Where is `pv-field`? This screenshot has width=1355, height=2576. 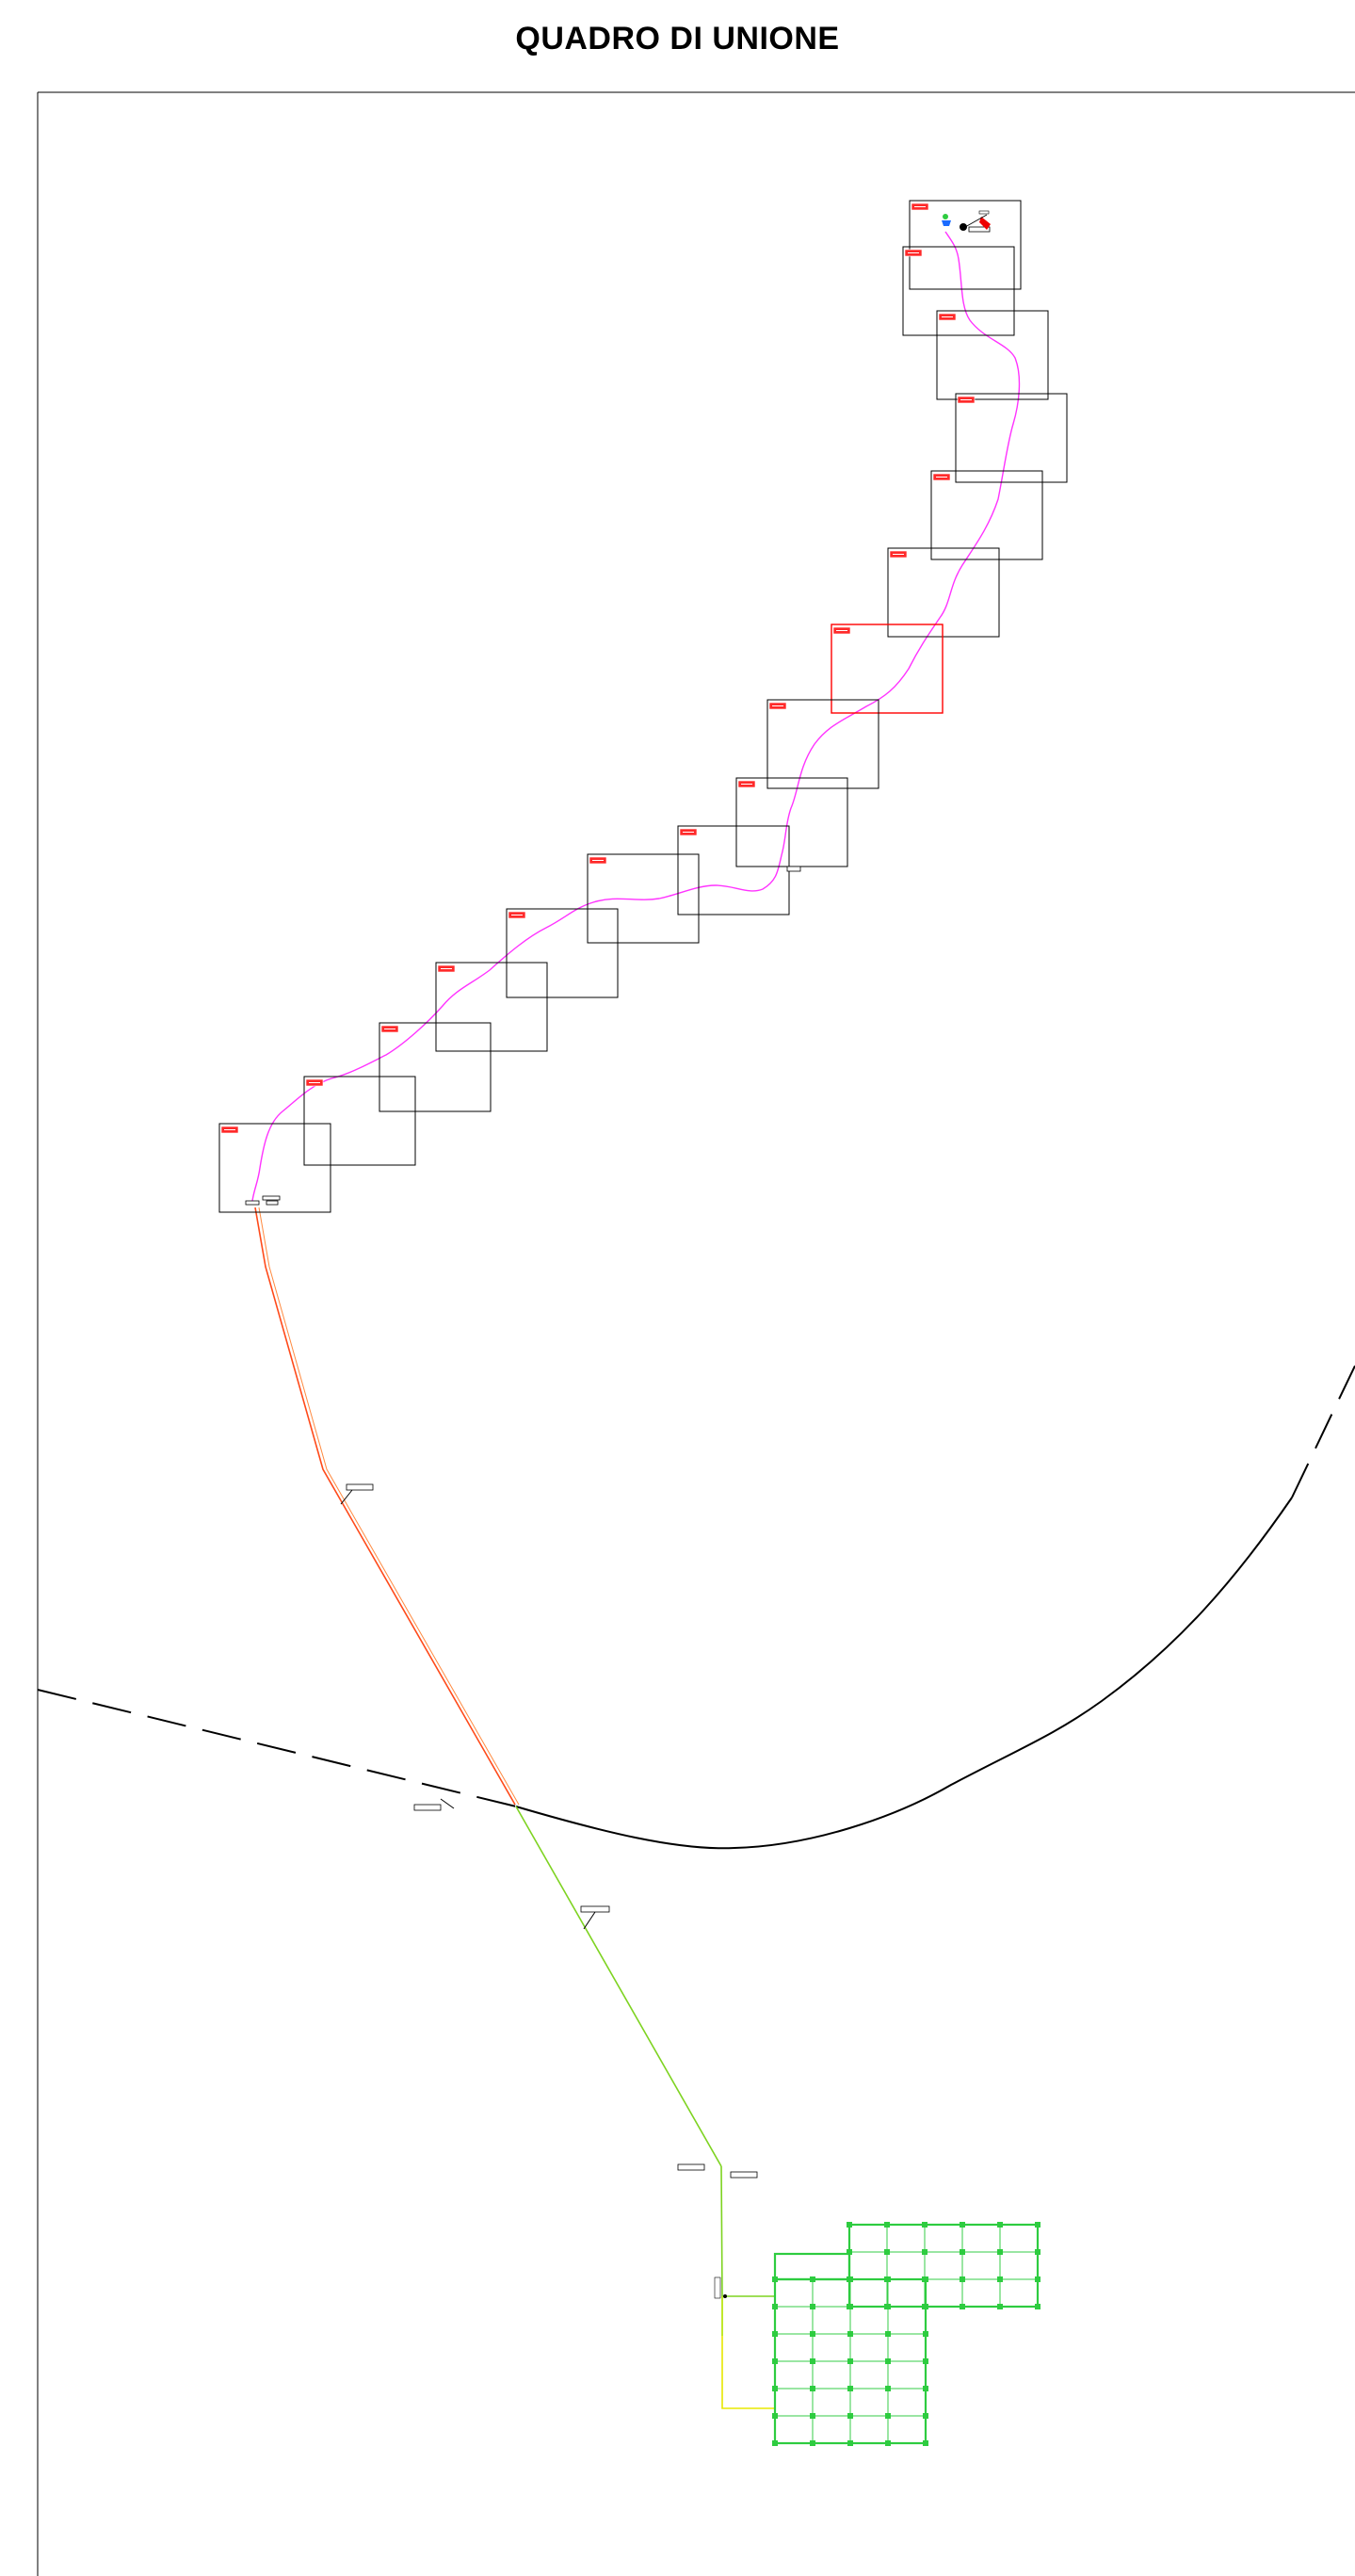 pv-field is located at coordinates (906, 2334).